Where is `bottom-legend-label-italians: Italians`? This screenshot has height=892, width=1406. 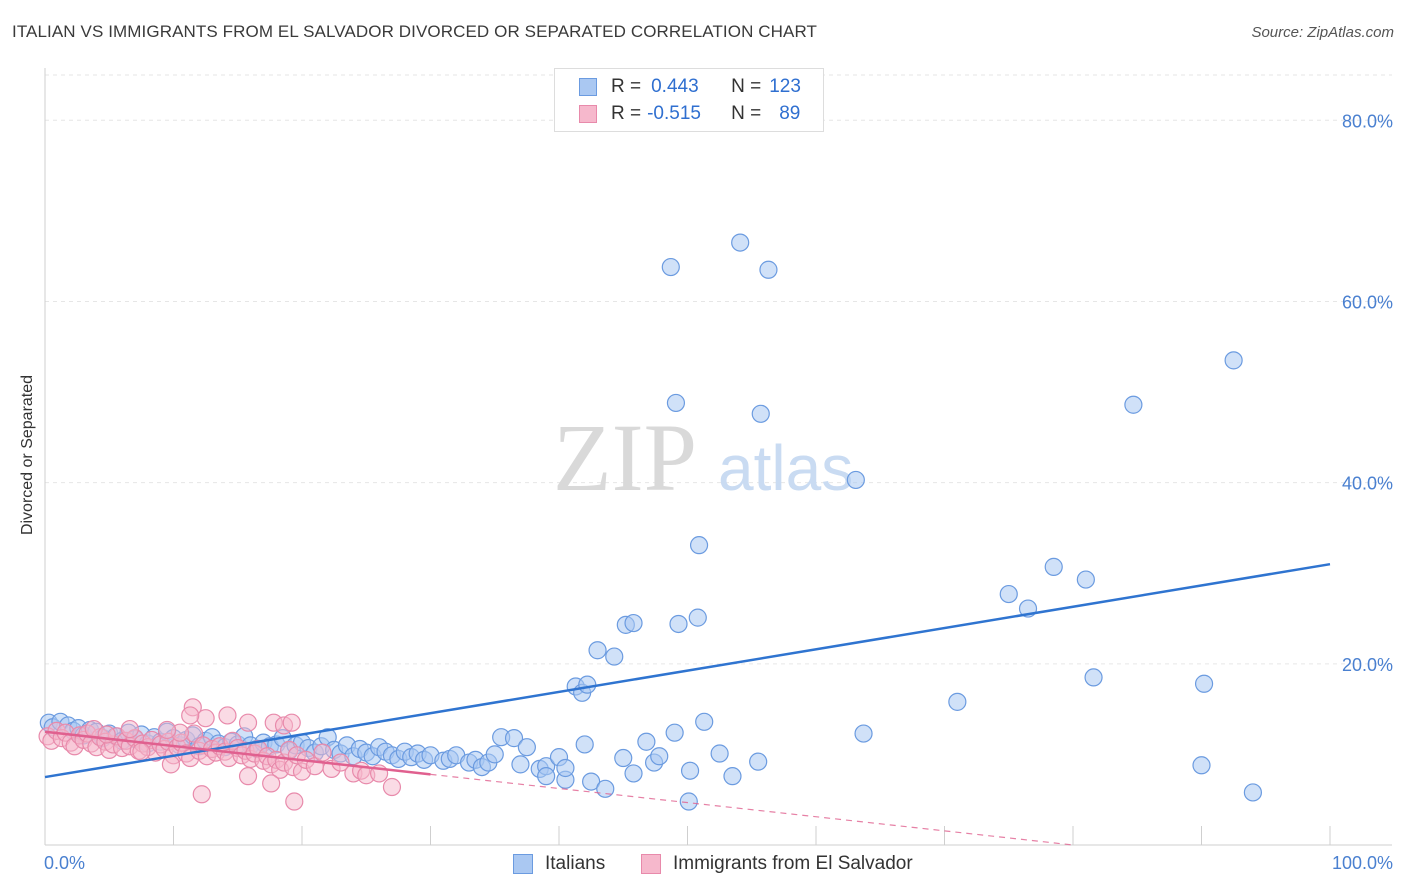 bottom-legend-label-italians: Italians is located at coordinates (575, 863).